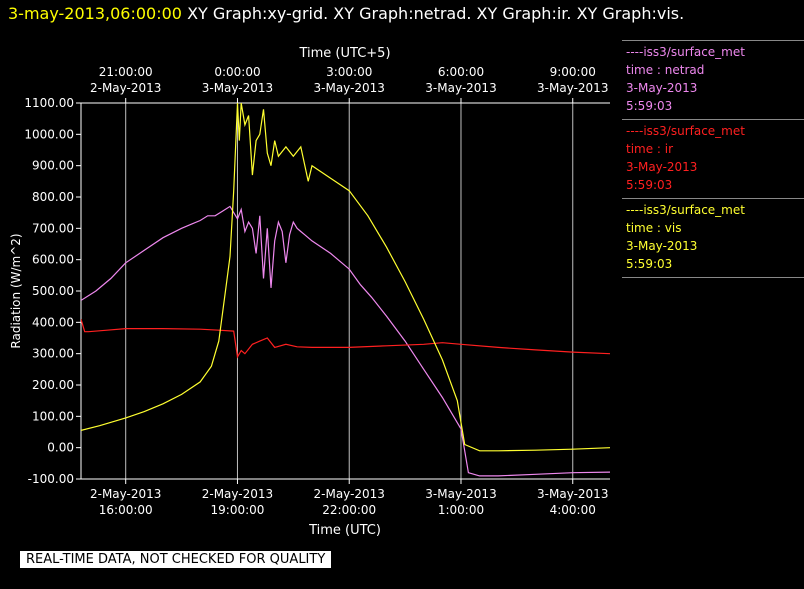  Describe the element at coordinates (650, 149) in the screenshot. I see `legend-field: time : ir` at that location.